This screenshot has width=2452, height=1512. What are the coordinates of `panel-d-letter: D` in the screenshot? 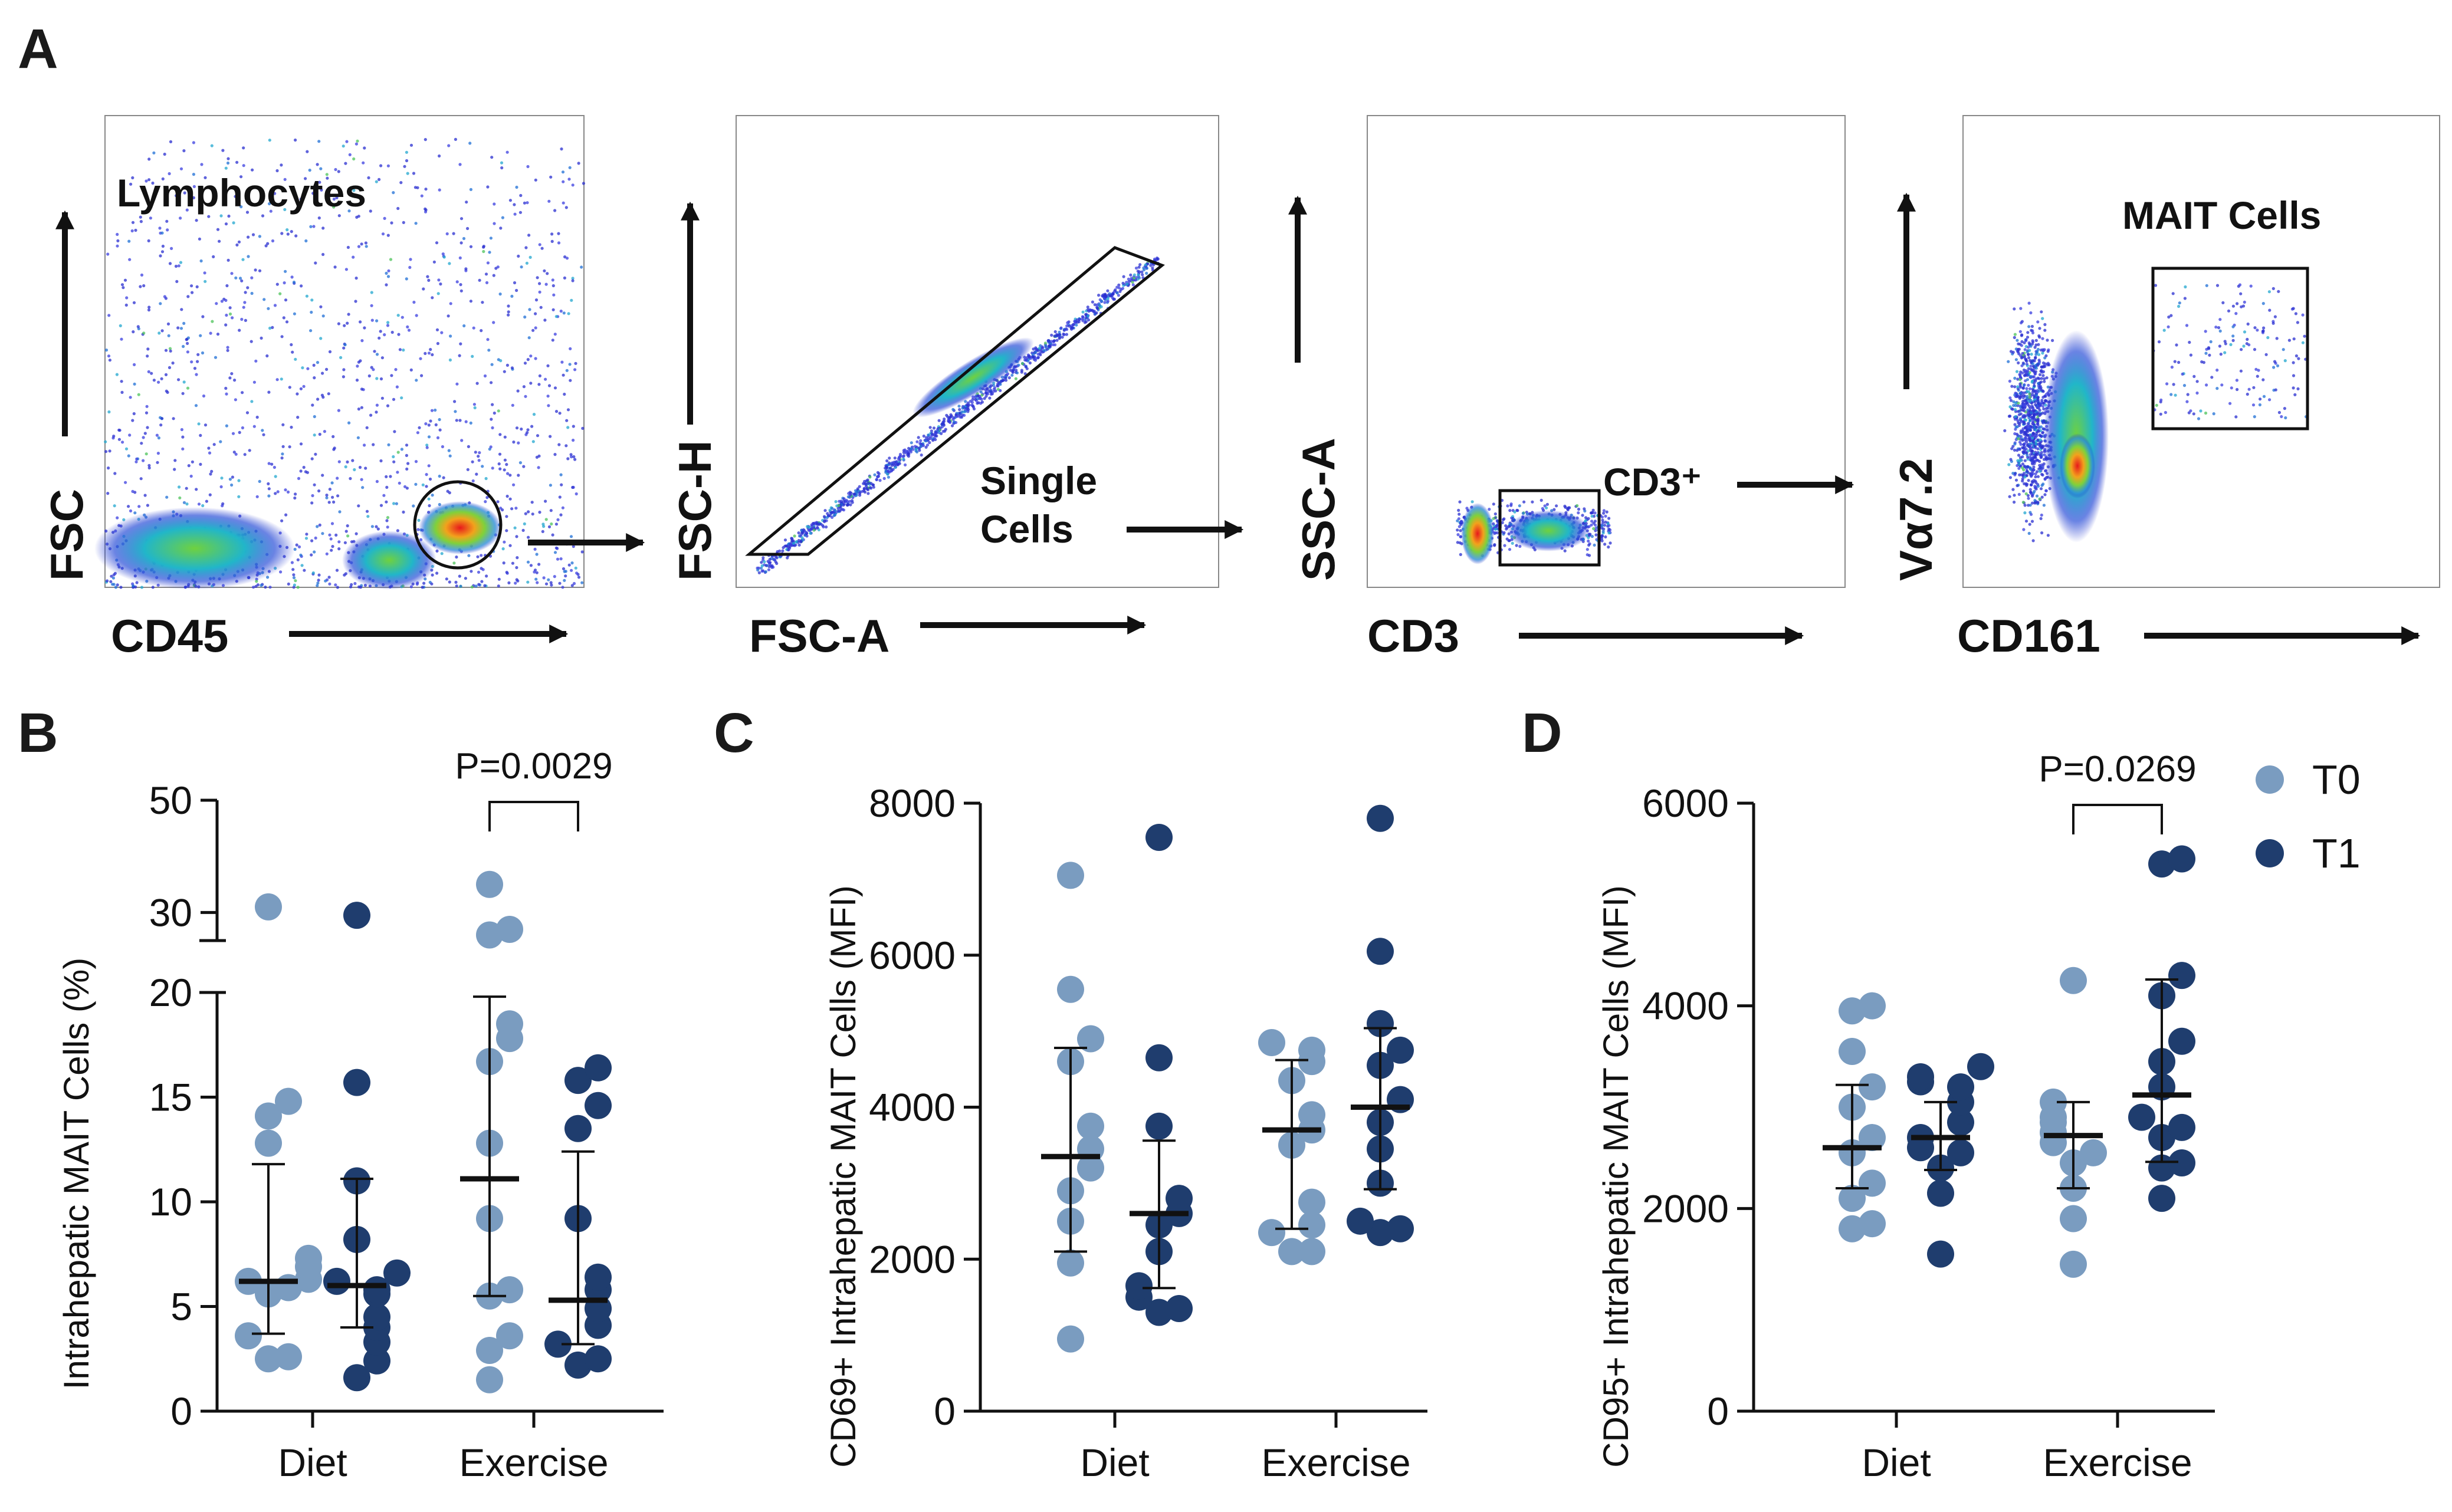 It's located at (1542, 733).